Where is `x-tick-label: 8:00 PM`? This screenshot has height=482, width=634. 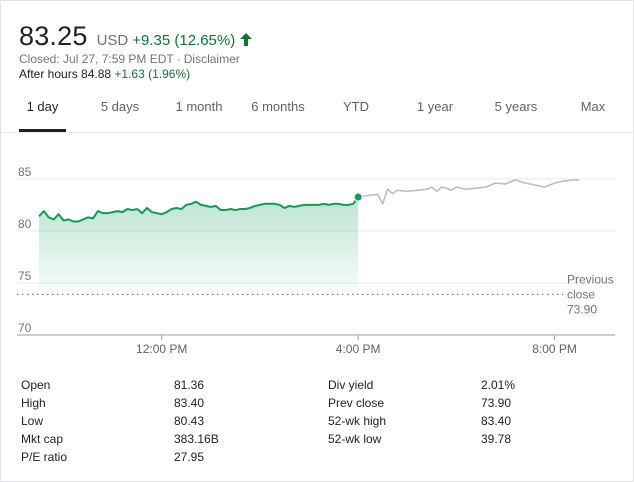
x-tick-label: 8:00 PM is located at coordinates (554, 349).